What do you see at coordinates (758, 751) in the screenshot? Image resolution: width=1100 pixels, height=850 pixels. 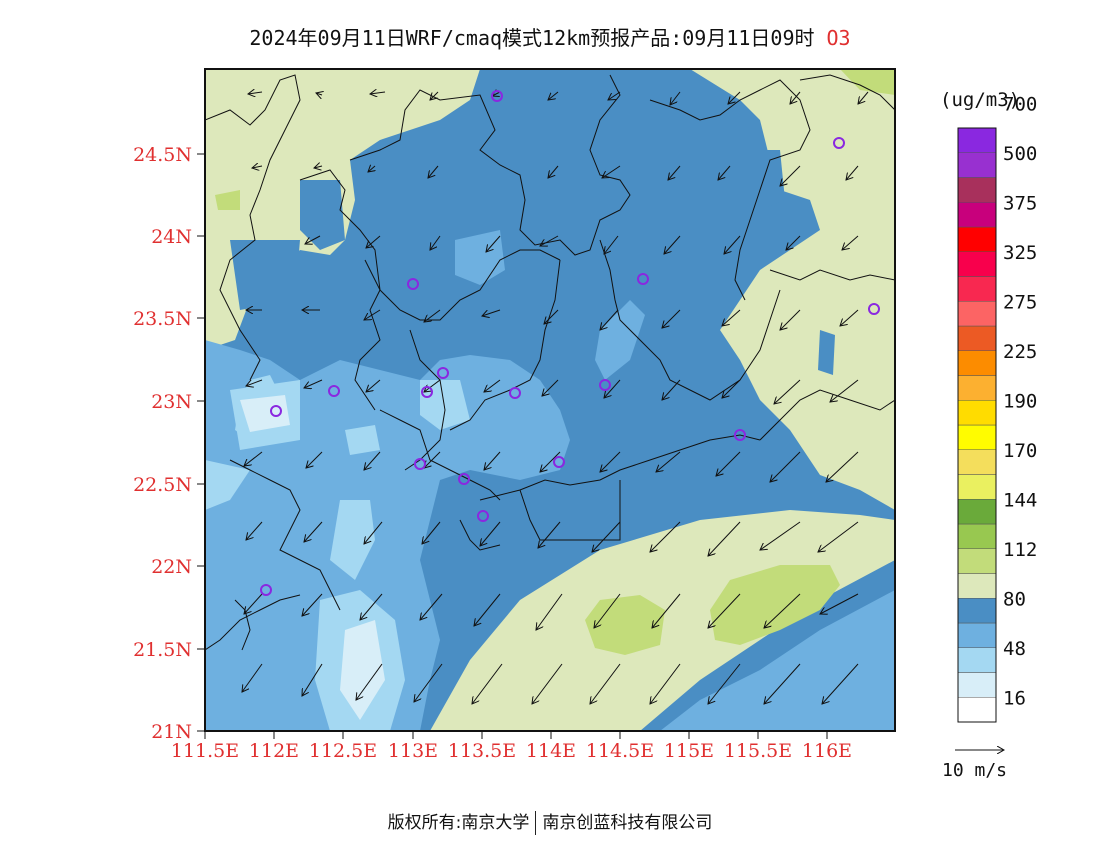 I see `lon-label: 115.5E` at bounding box center [758, 751].